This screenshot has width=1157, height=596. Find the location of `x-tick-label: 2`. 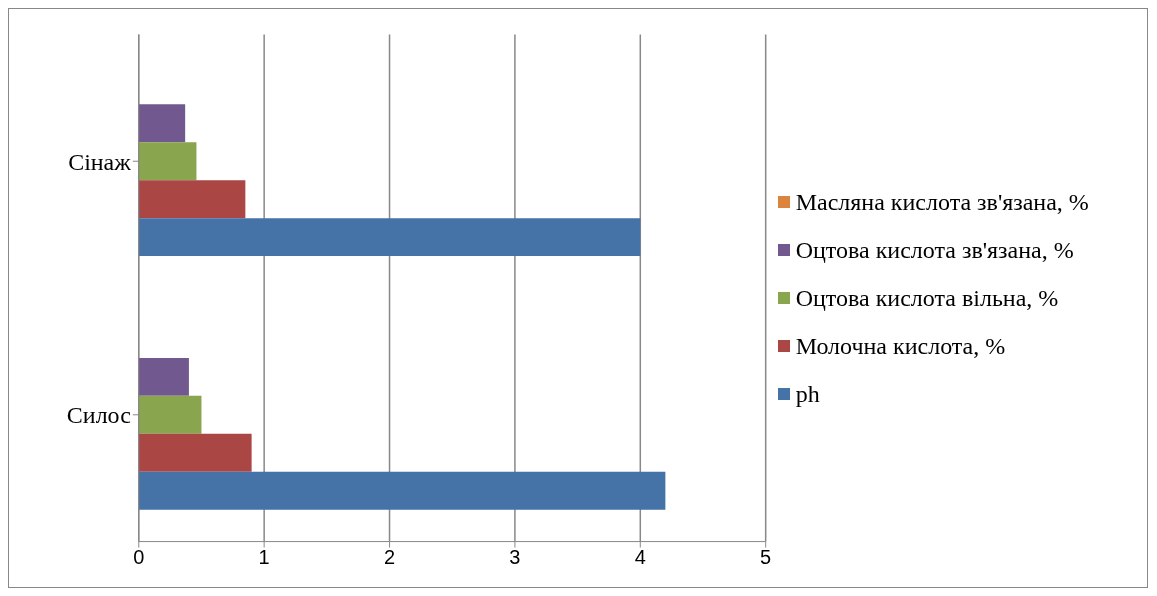

x-tick-label: 2 is located at coordinates (389, 556).